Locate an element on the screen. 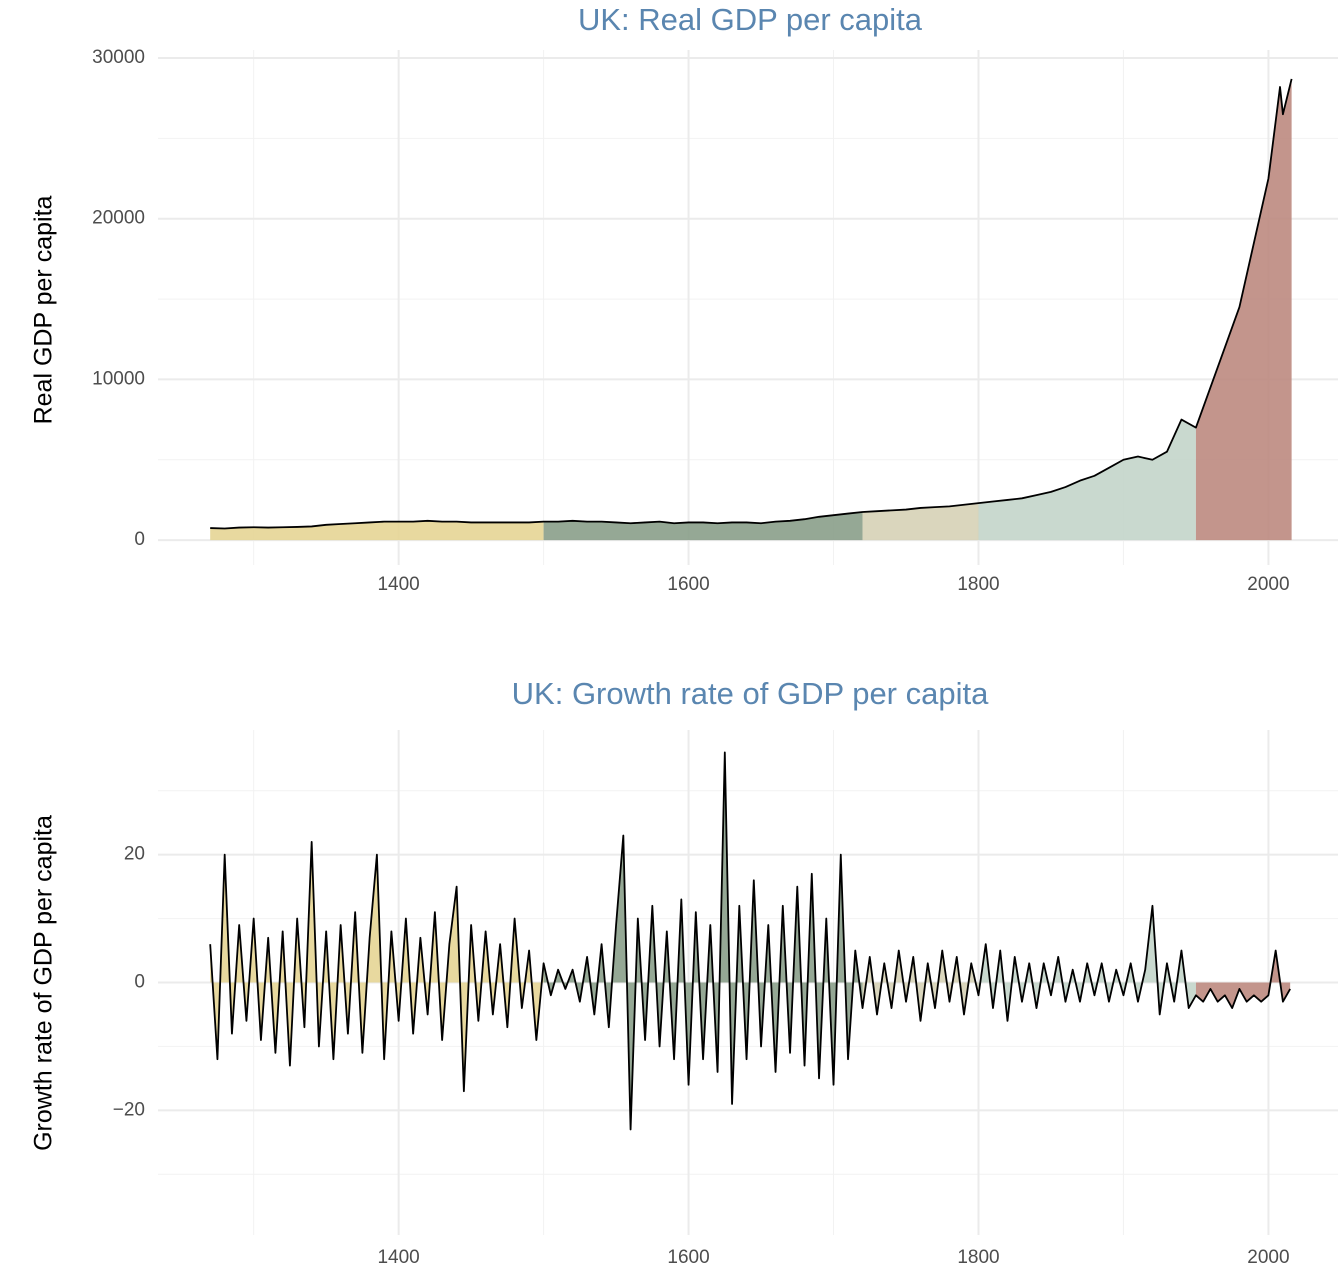  y-axis-title: Growth rate of GDP per capita is located at coordinates (44, 983).